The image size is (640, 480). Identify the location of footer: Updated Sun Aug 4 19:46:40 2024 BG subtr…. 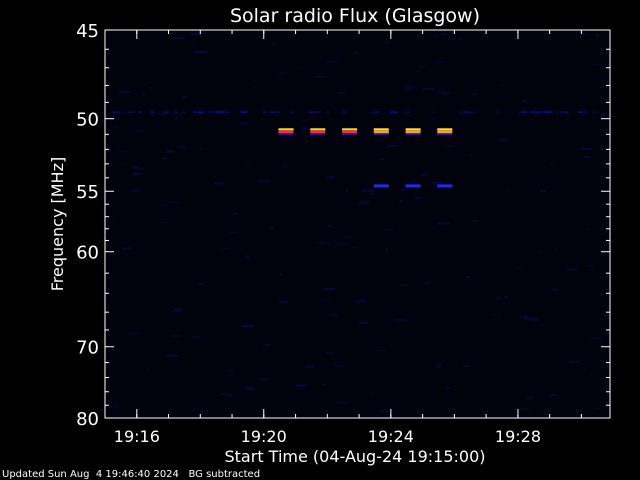
(131, 474).